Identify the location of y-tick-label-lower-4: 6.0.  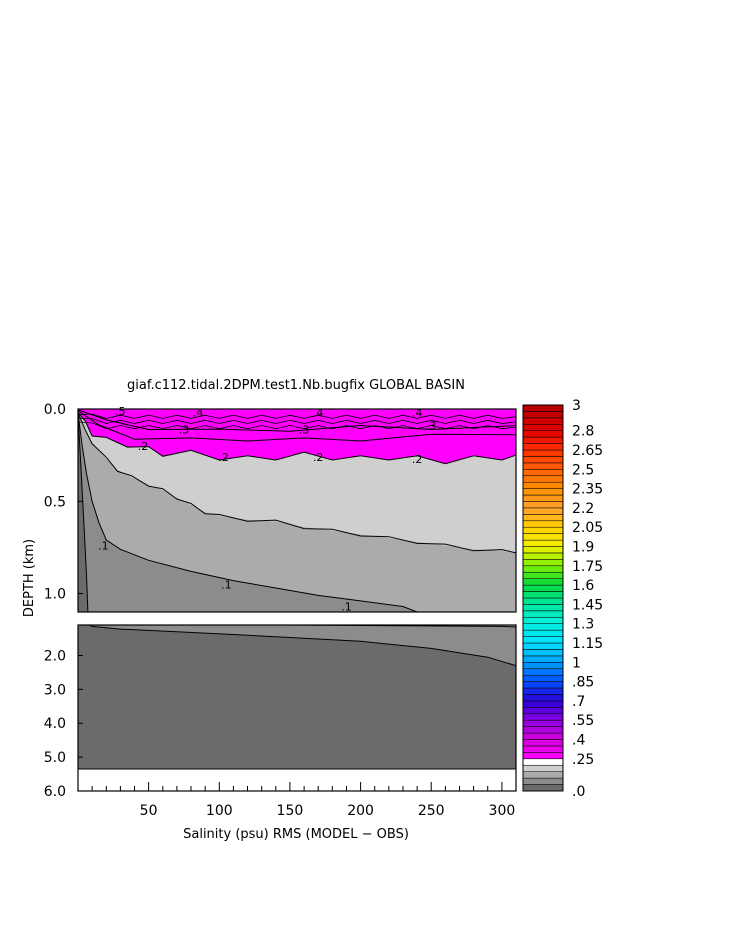
(55, 792).